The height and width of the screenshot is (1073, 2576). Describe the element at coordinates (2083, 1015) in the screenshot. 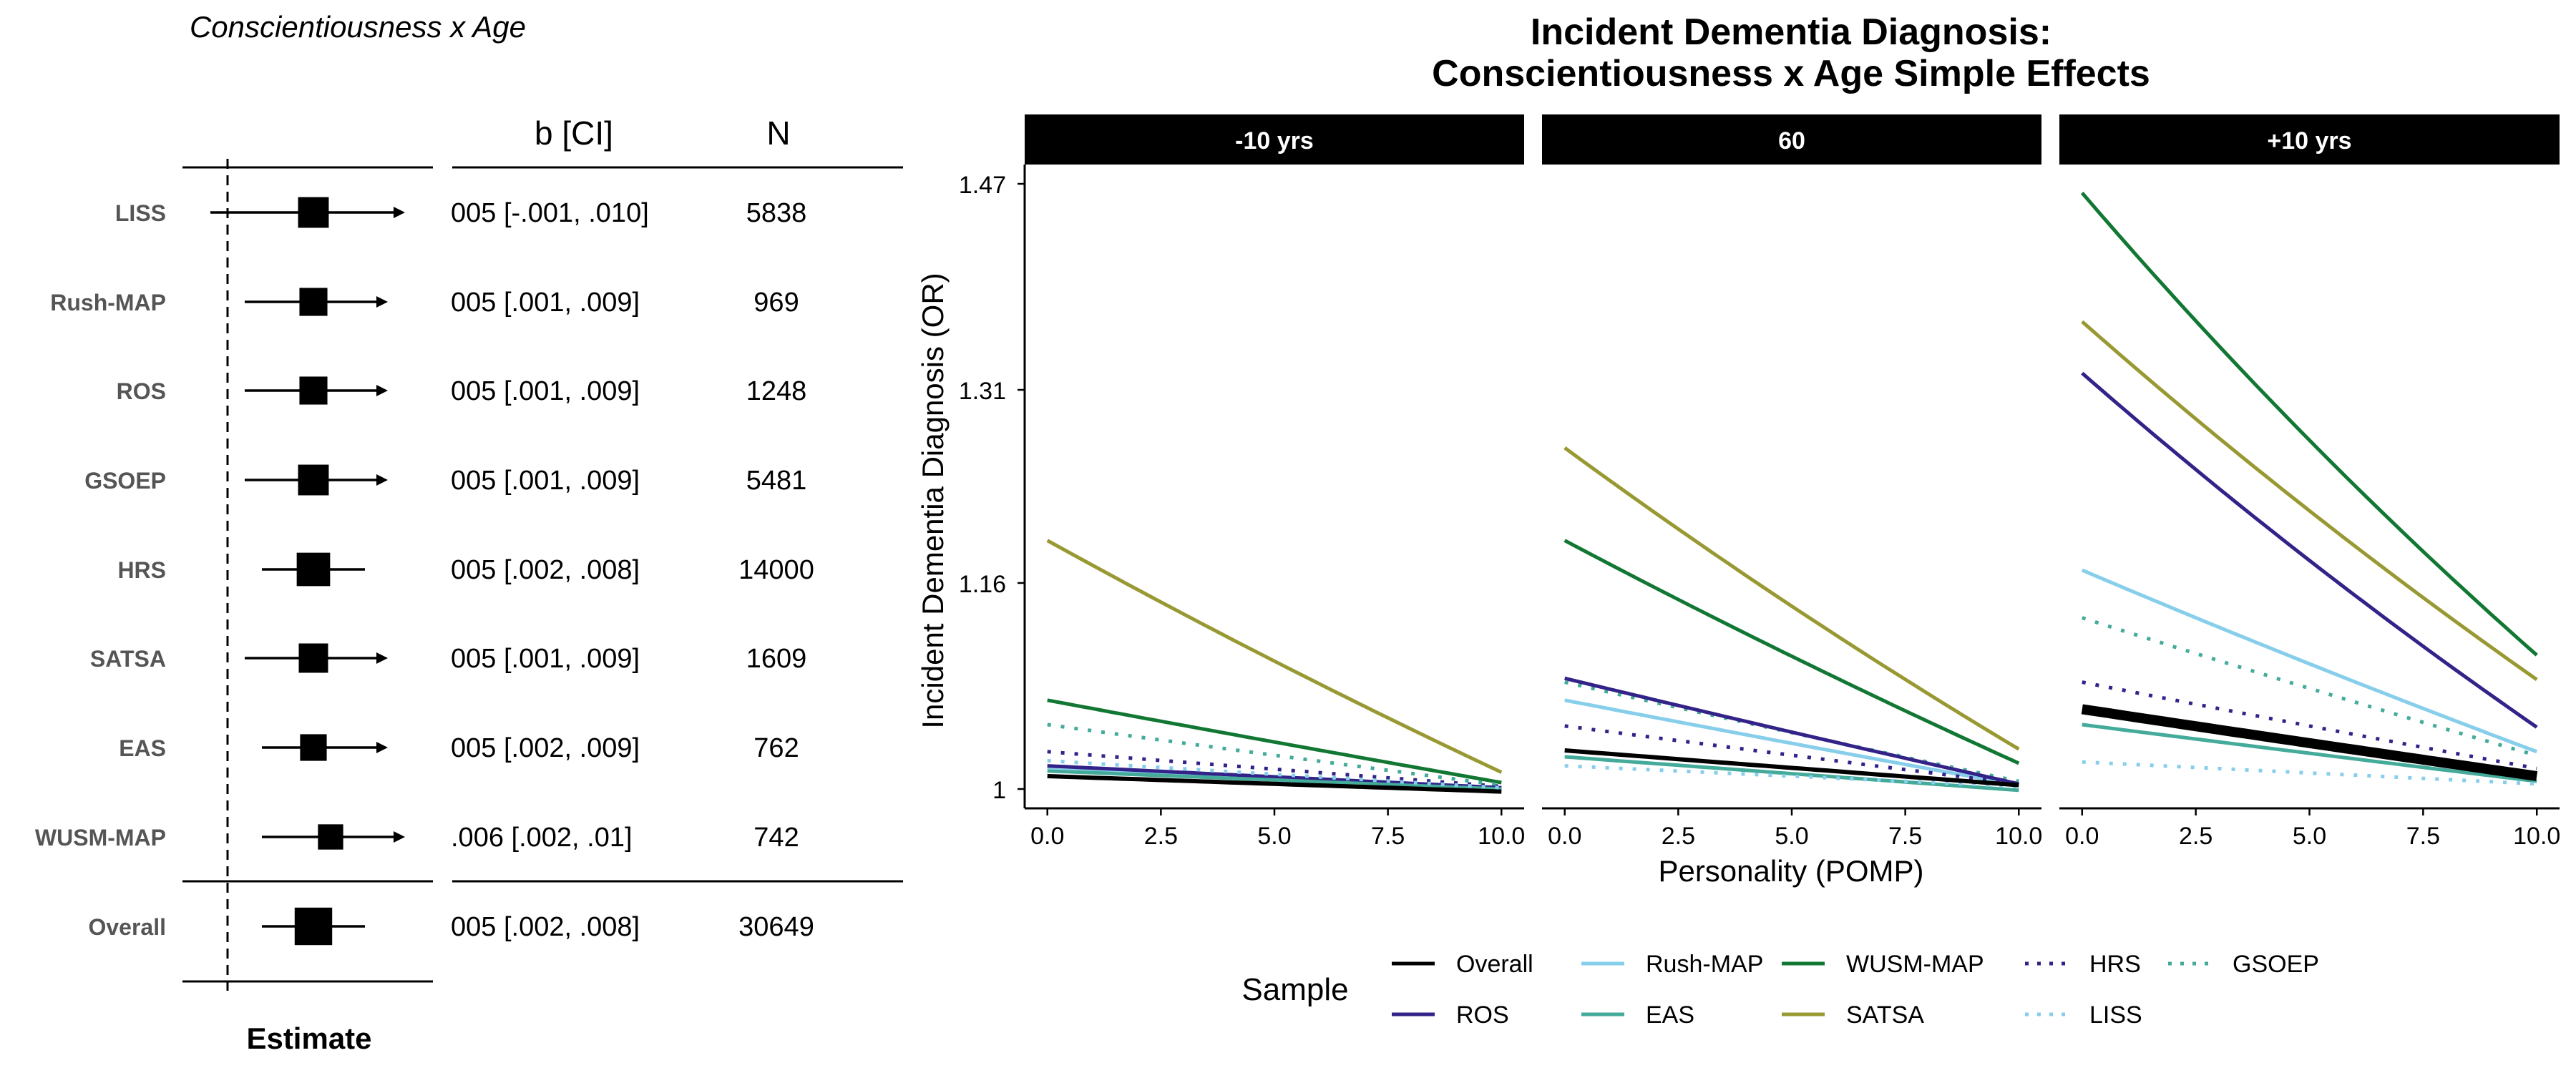

I see `legend-item: LISS` at that location.